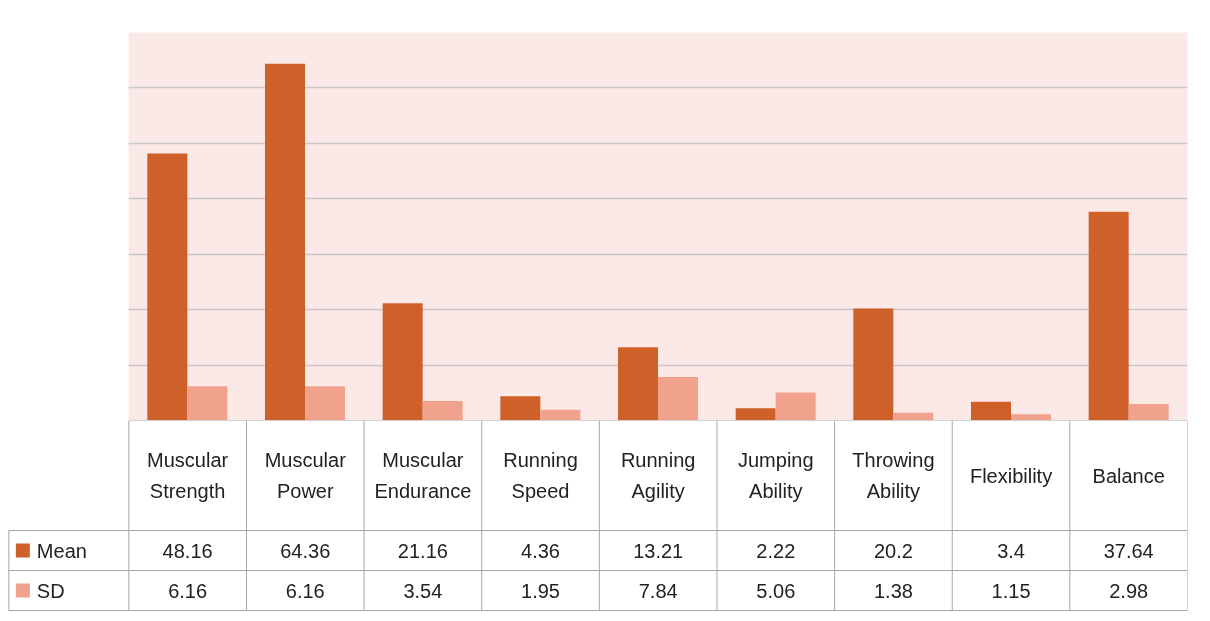  I want to click on data-label: 1.38, so click(893, 590).